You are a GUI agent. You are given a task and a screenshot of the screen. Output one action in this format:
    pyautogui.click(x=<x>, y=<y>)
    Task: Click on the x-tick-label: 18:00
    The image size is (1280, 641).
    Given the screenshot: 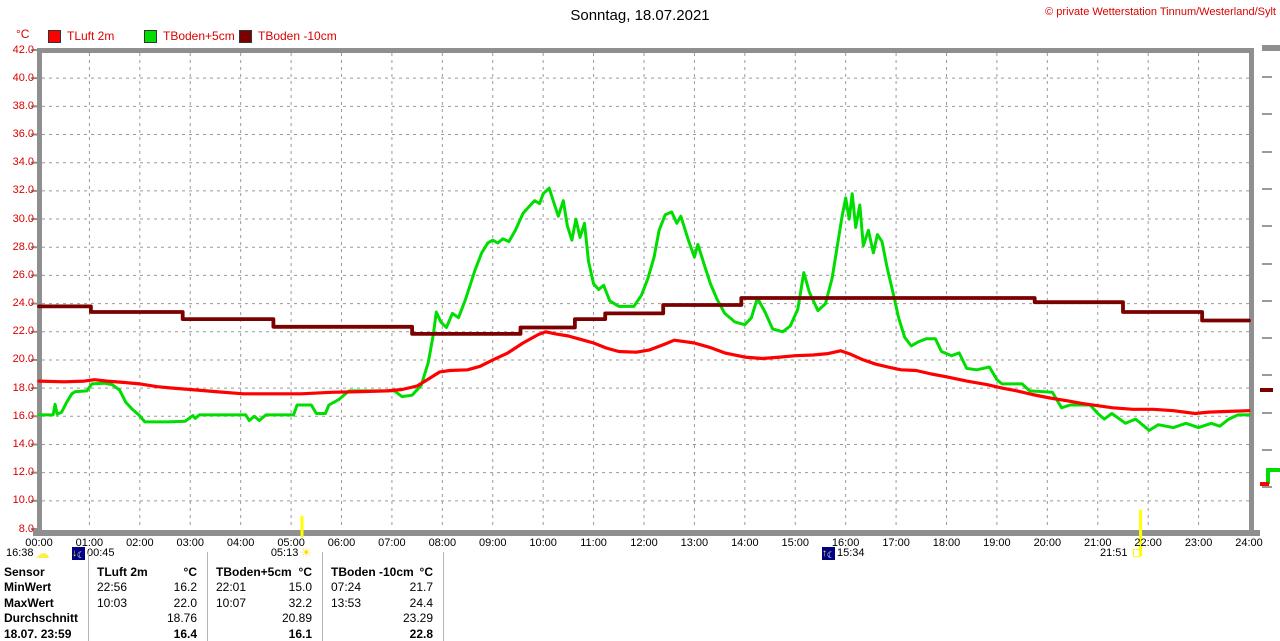 What is the action you would take?
    pyautogui.click(x=946, y=543)
    